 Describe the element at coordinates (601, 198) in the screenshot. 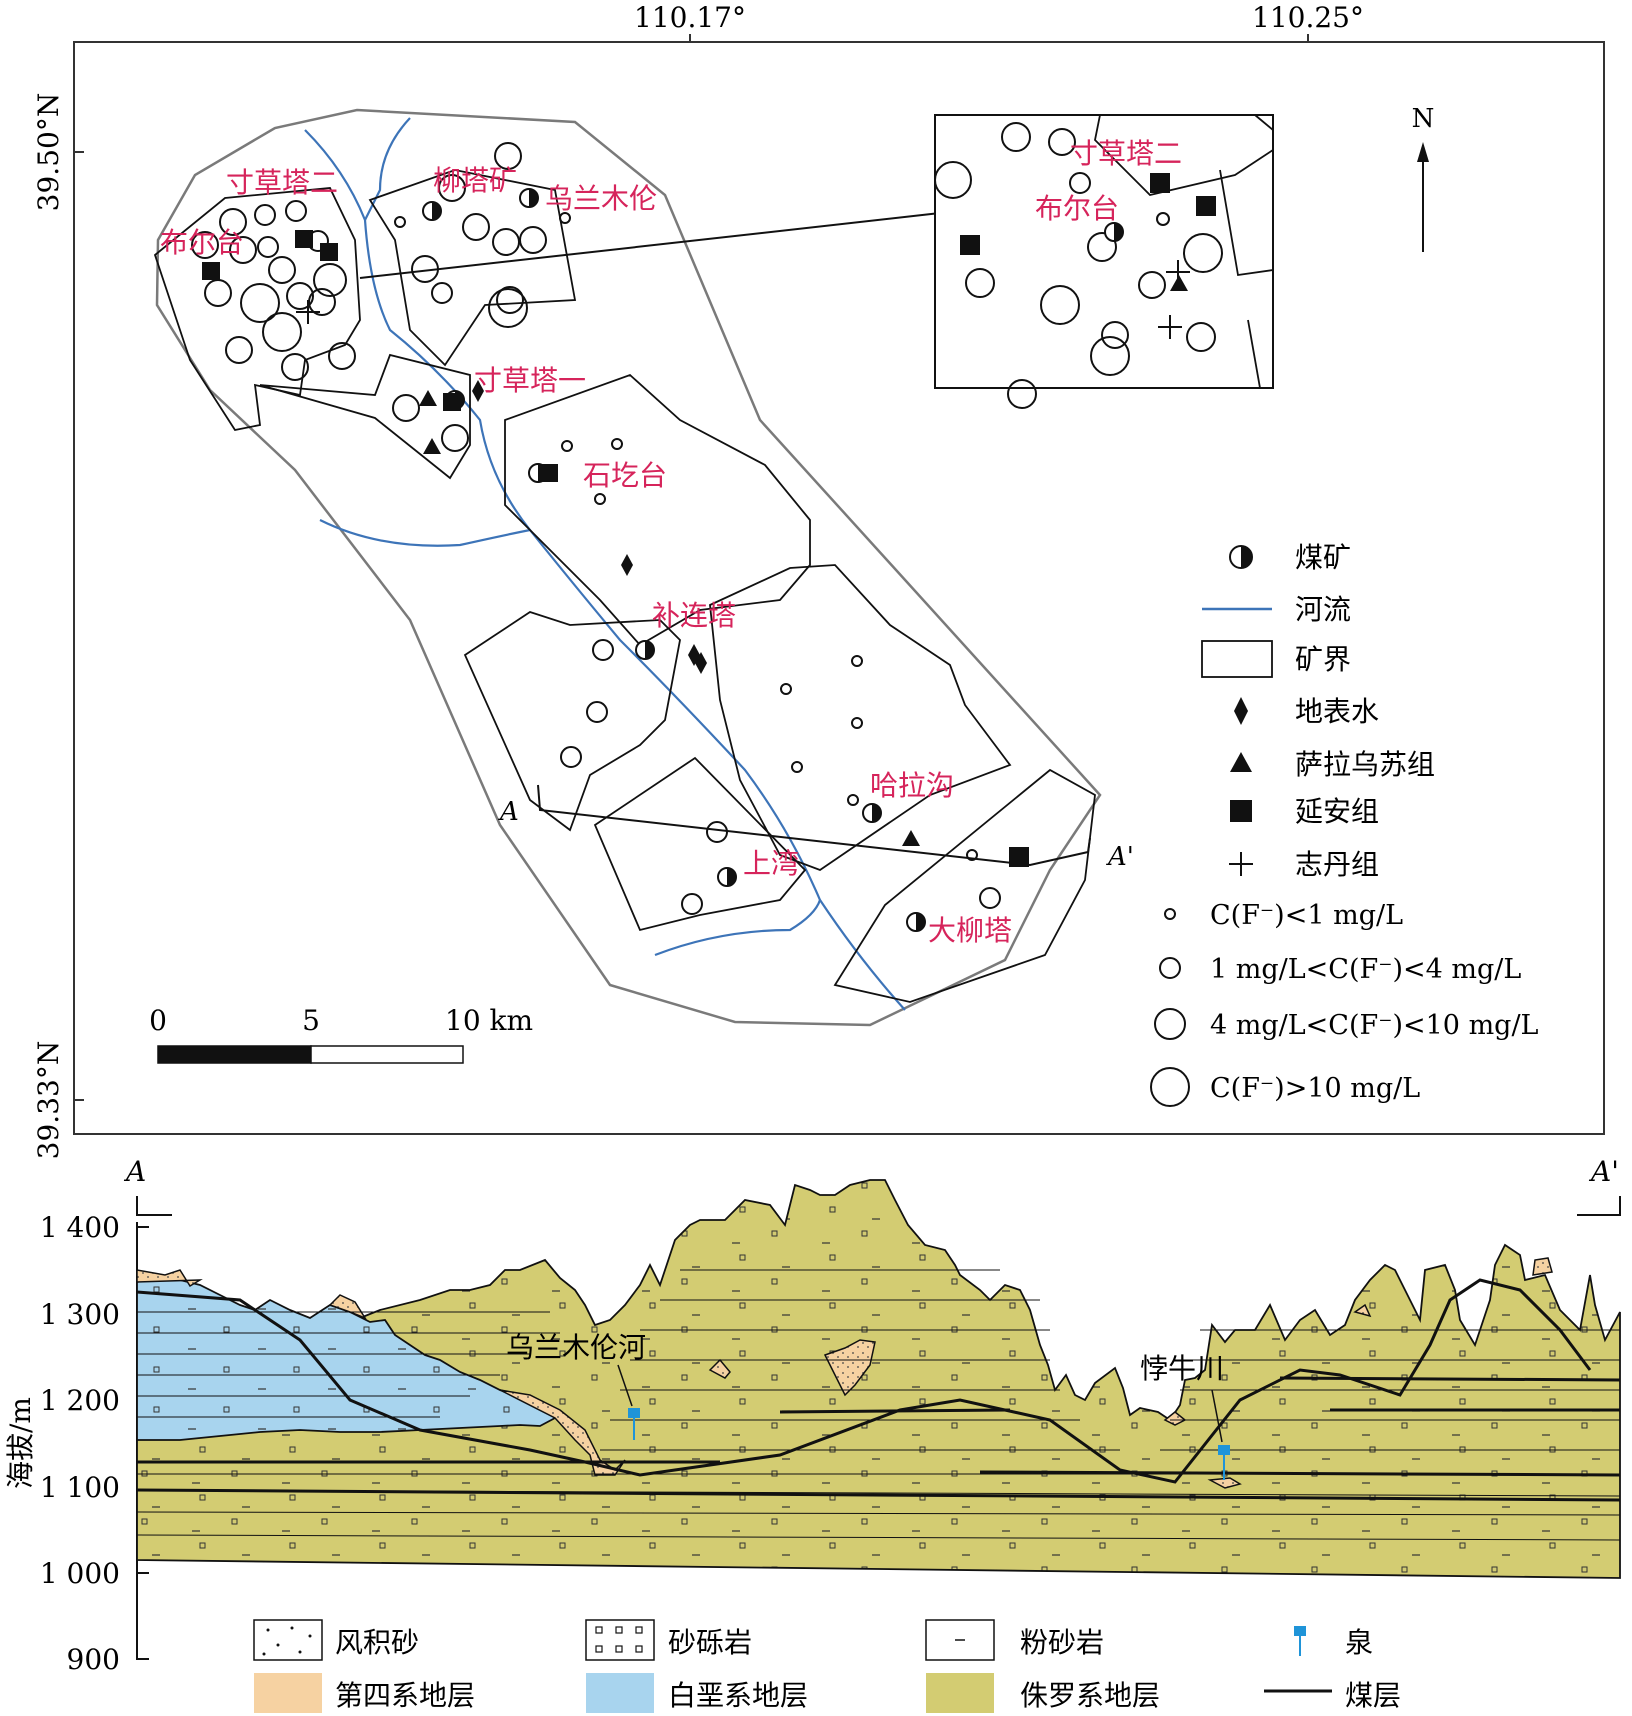

I see `place-label: 乌兰木伦` at that location.